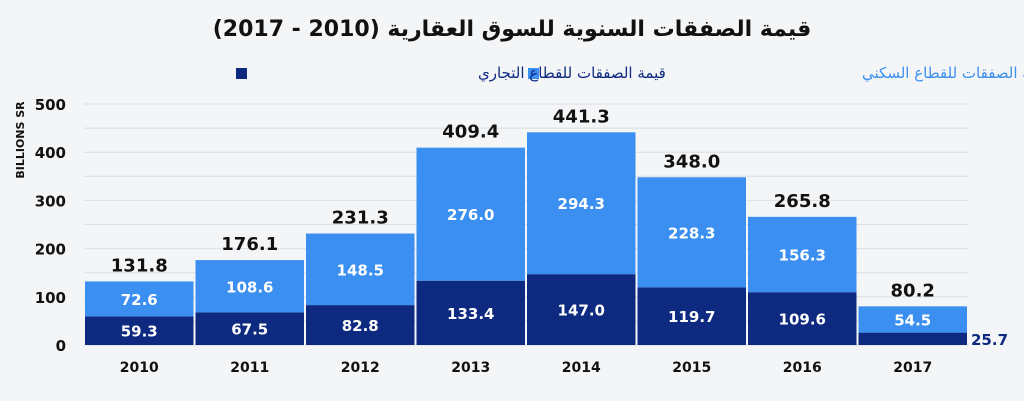  Describe the element at coordinates (20, 140) in the screenshot. I see `y-axis-label: BILLIONS SR` at that location.